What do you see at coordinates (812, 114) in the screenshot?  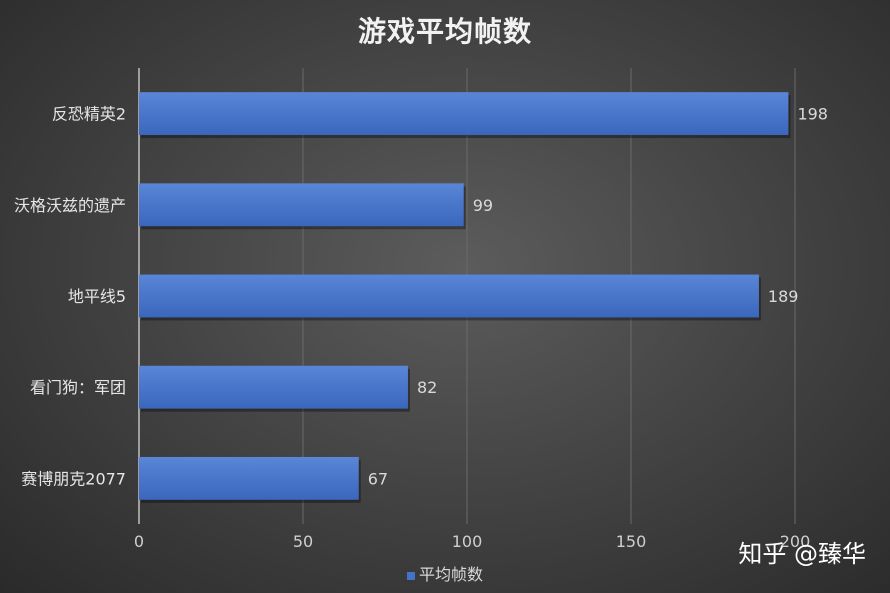 I see `data-label: 198` at bounding box center [812, 114].